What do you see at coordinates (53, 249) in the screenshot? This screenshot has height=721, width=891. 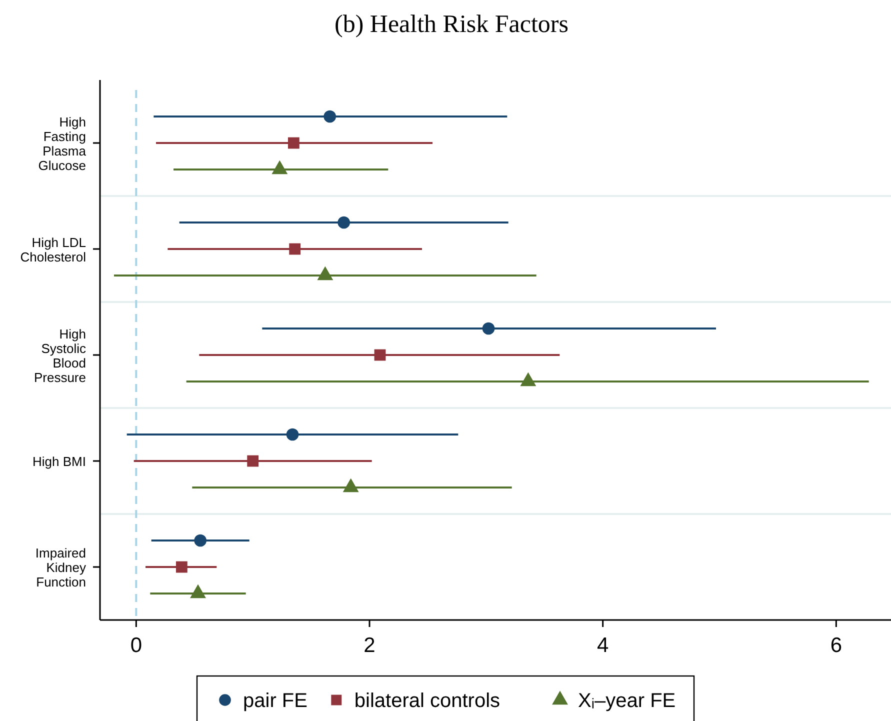 I see `y-tick-label: High LDL Cholesterol` at bounding box center [53, 249].